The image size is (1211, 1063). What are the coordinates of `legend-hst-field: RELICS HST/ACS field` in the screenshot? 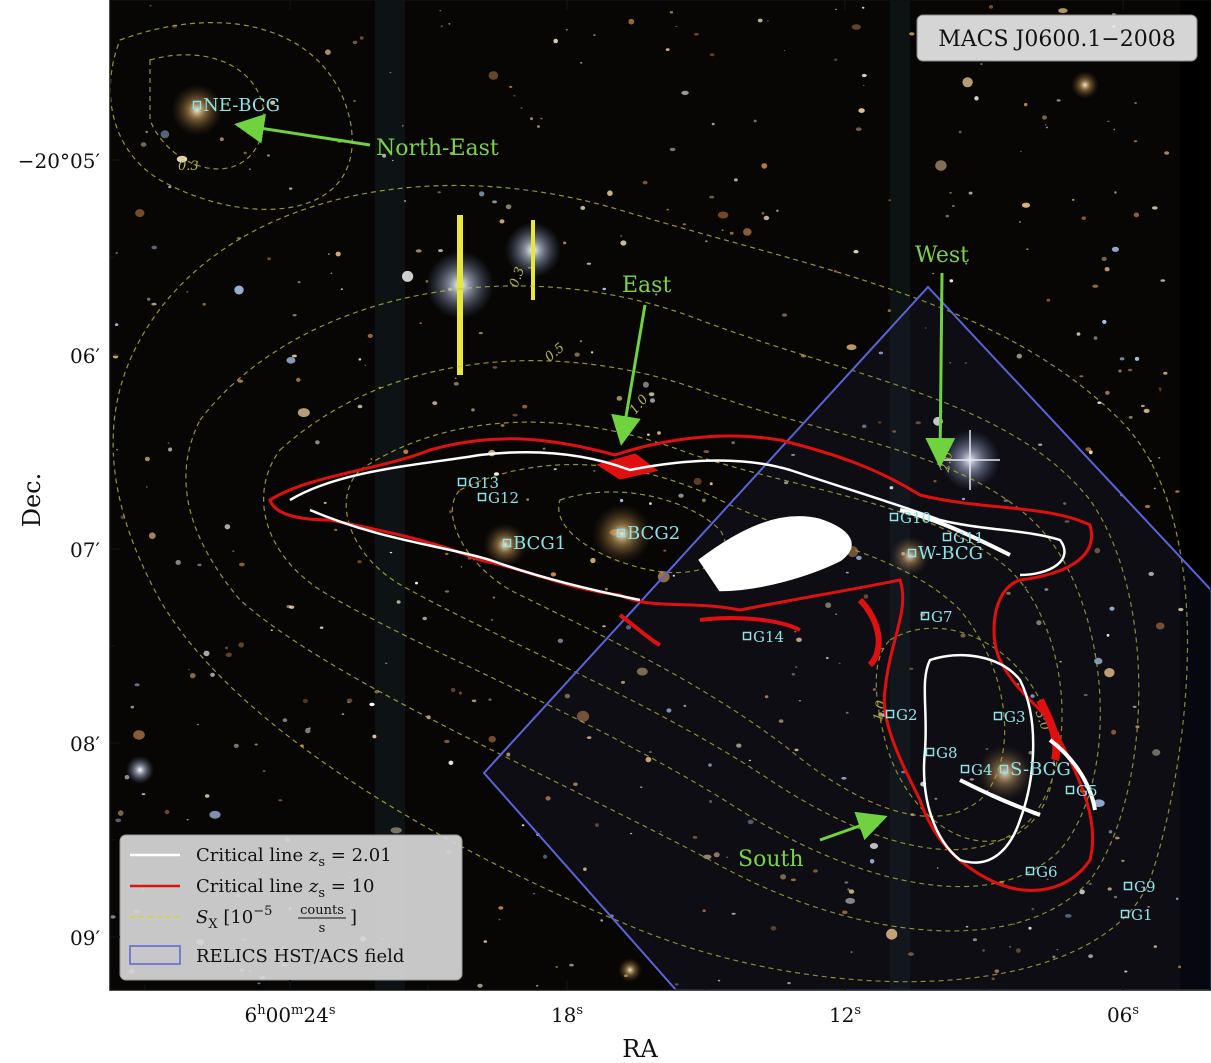 It's located at (300, 956).